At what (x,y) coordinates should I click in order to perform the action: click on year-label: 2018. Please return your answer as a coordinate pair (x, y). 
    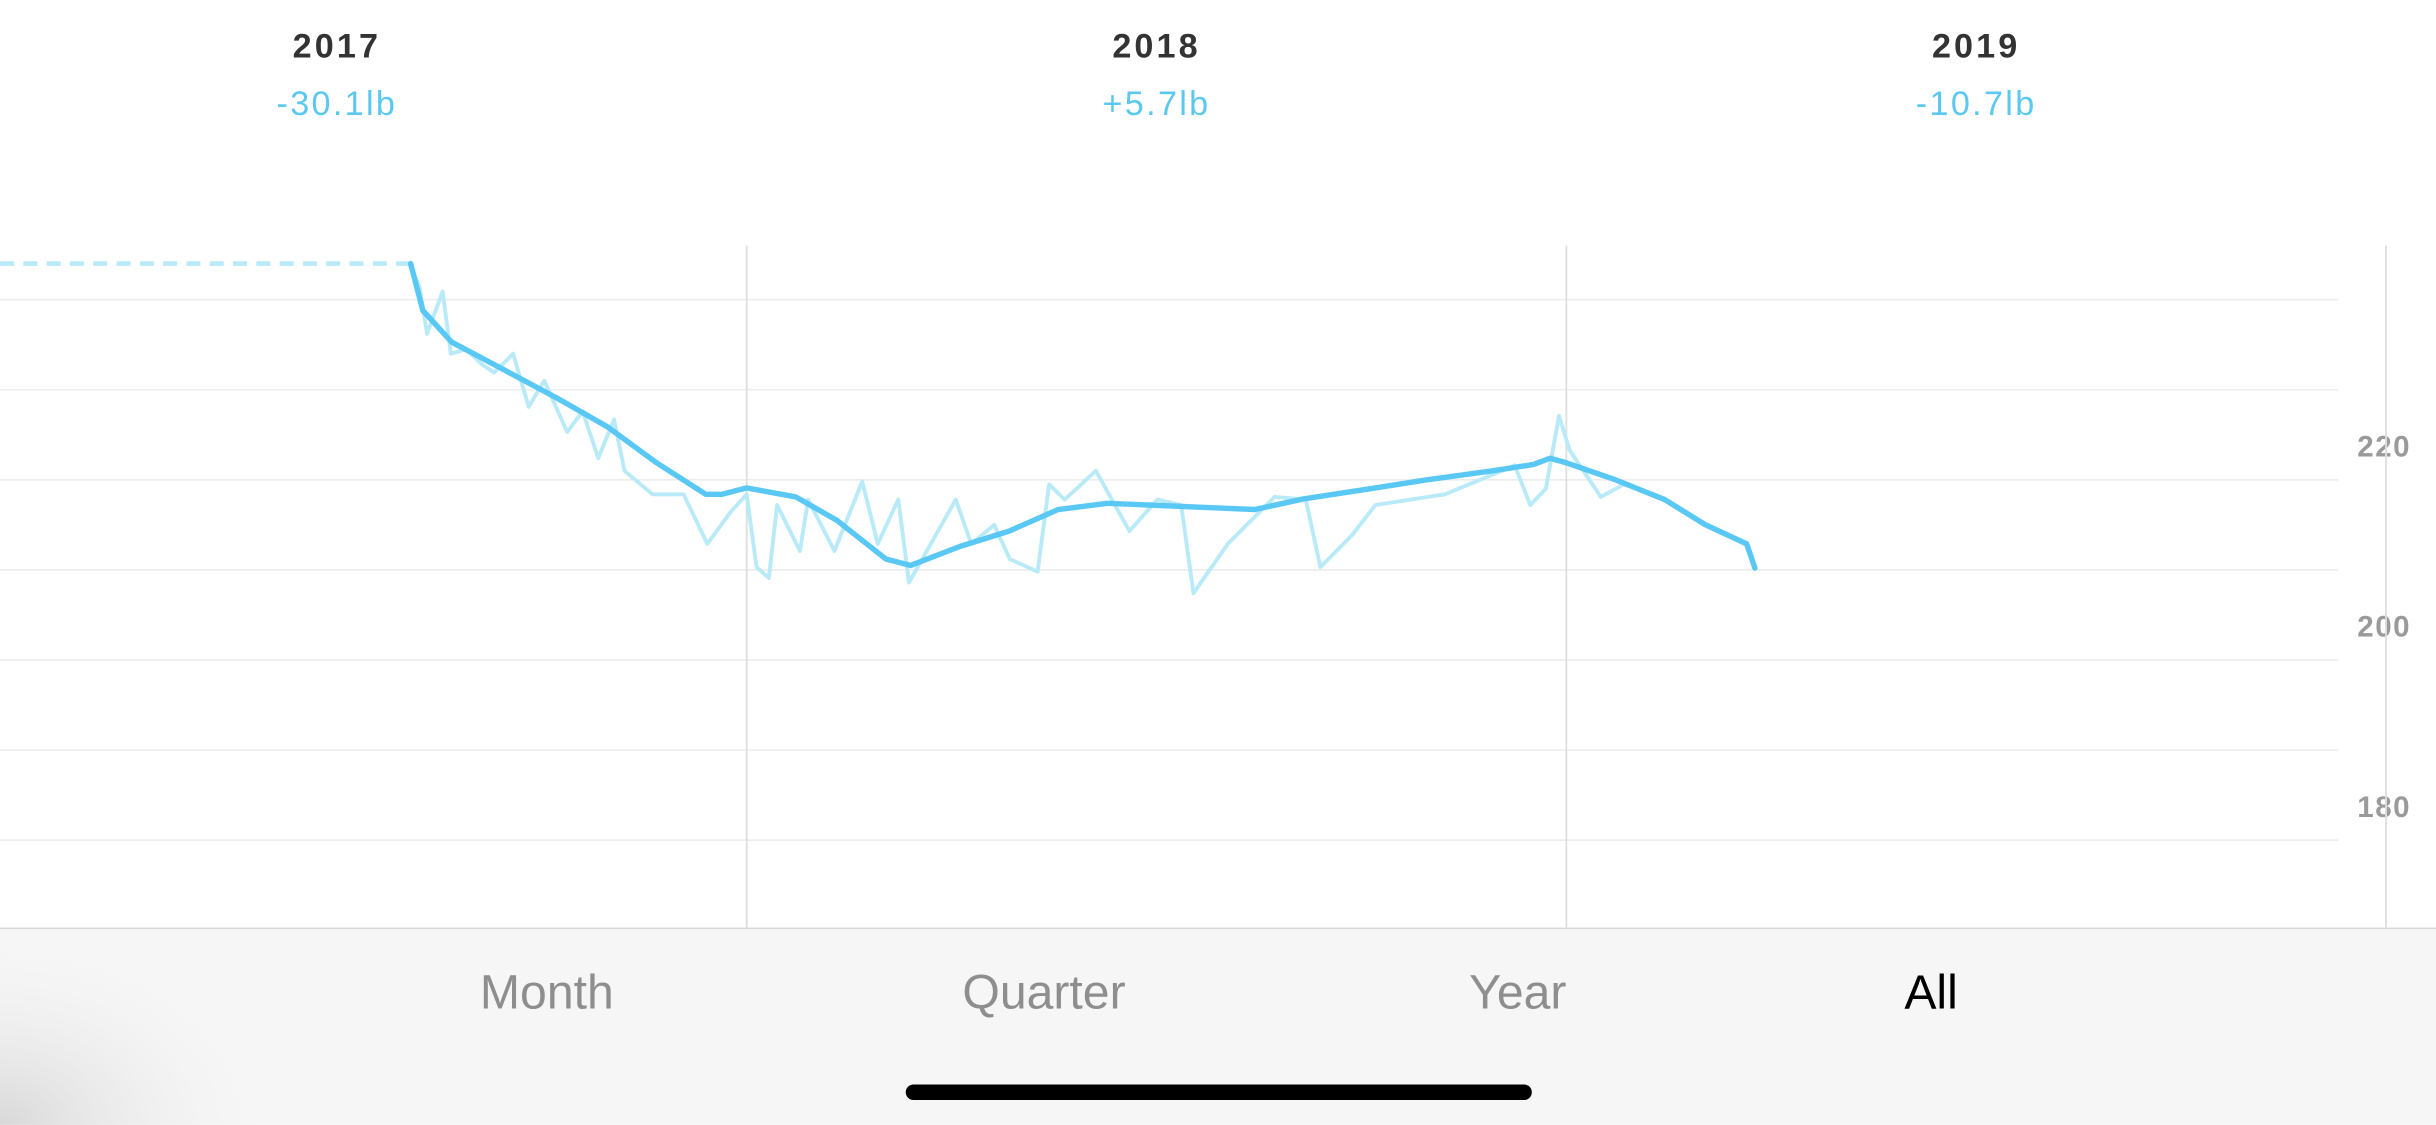
    Looking at the image, I should click on (1156, 46).